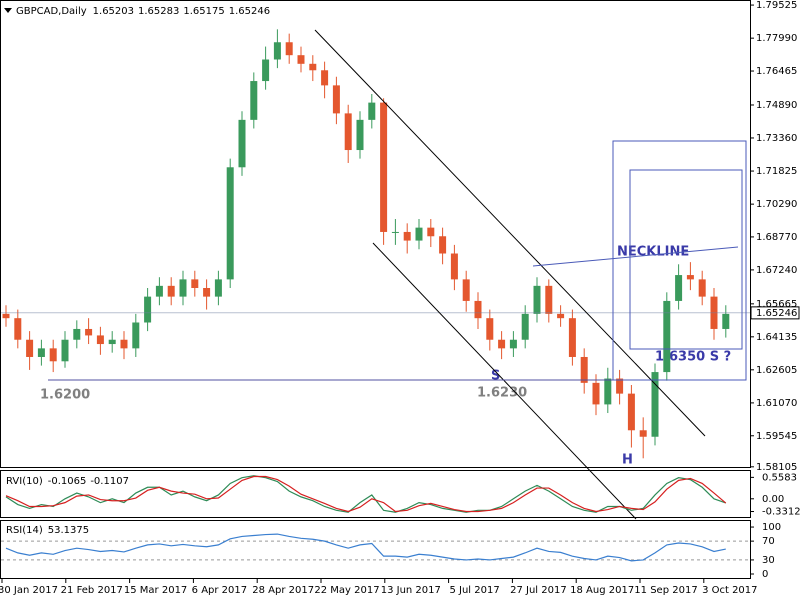 This screenshot has width=800, height=600. I want to click on y-tick-label: 1.68770, so click(776, 237).